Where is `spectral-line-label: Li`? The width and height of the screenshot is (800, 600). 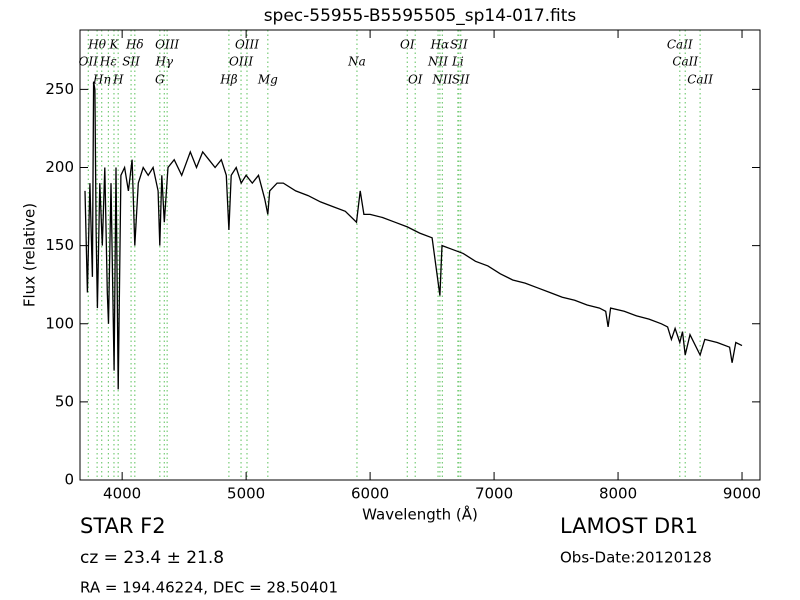
spectral-line-label: Li is located at coordinates (457, 62).